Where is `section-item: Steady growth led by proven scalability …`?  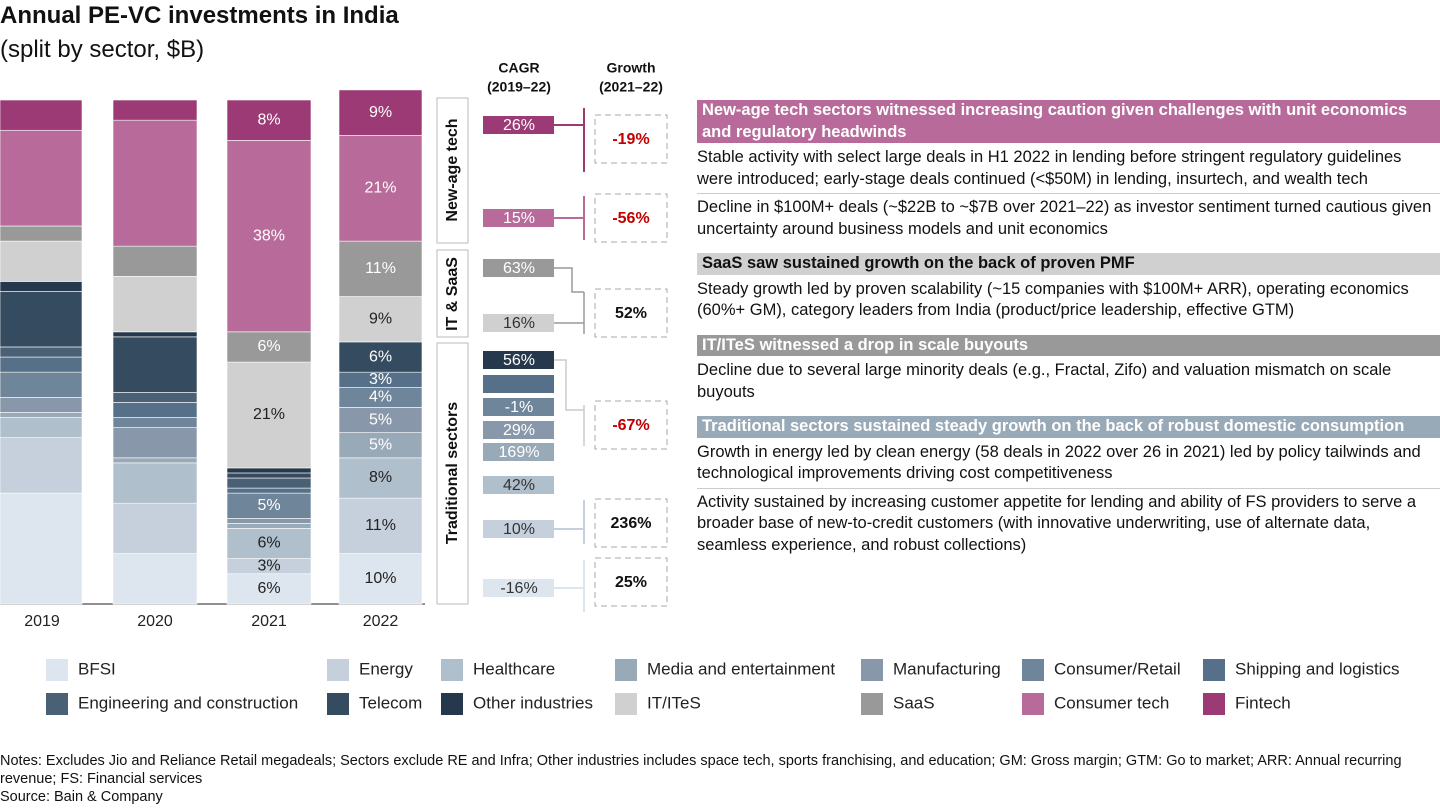 section-item: Steady growth led by proven scalability … is located at coordinates (1053, 299).